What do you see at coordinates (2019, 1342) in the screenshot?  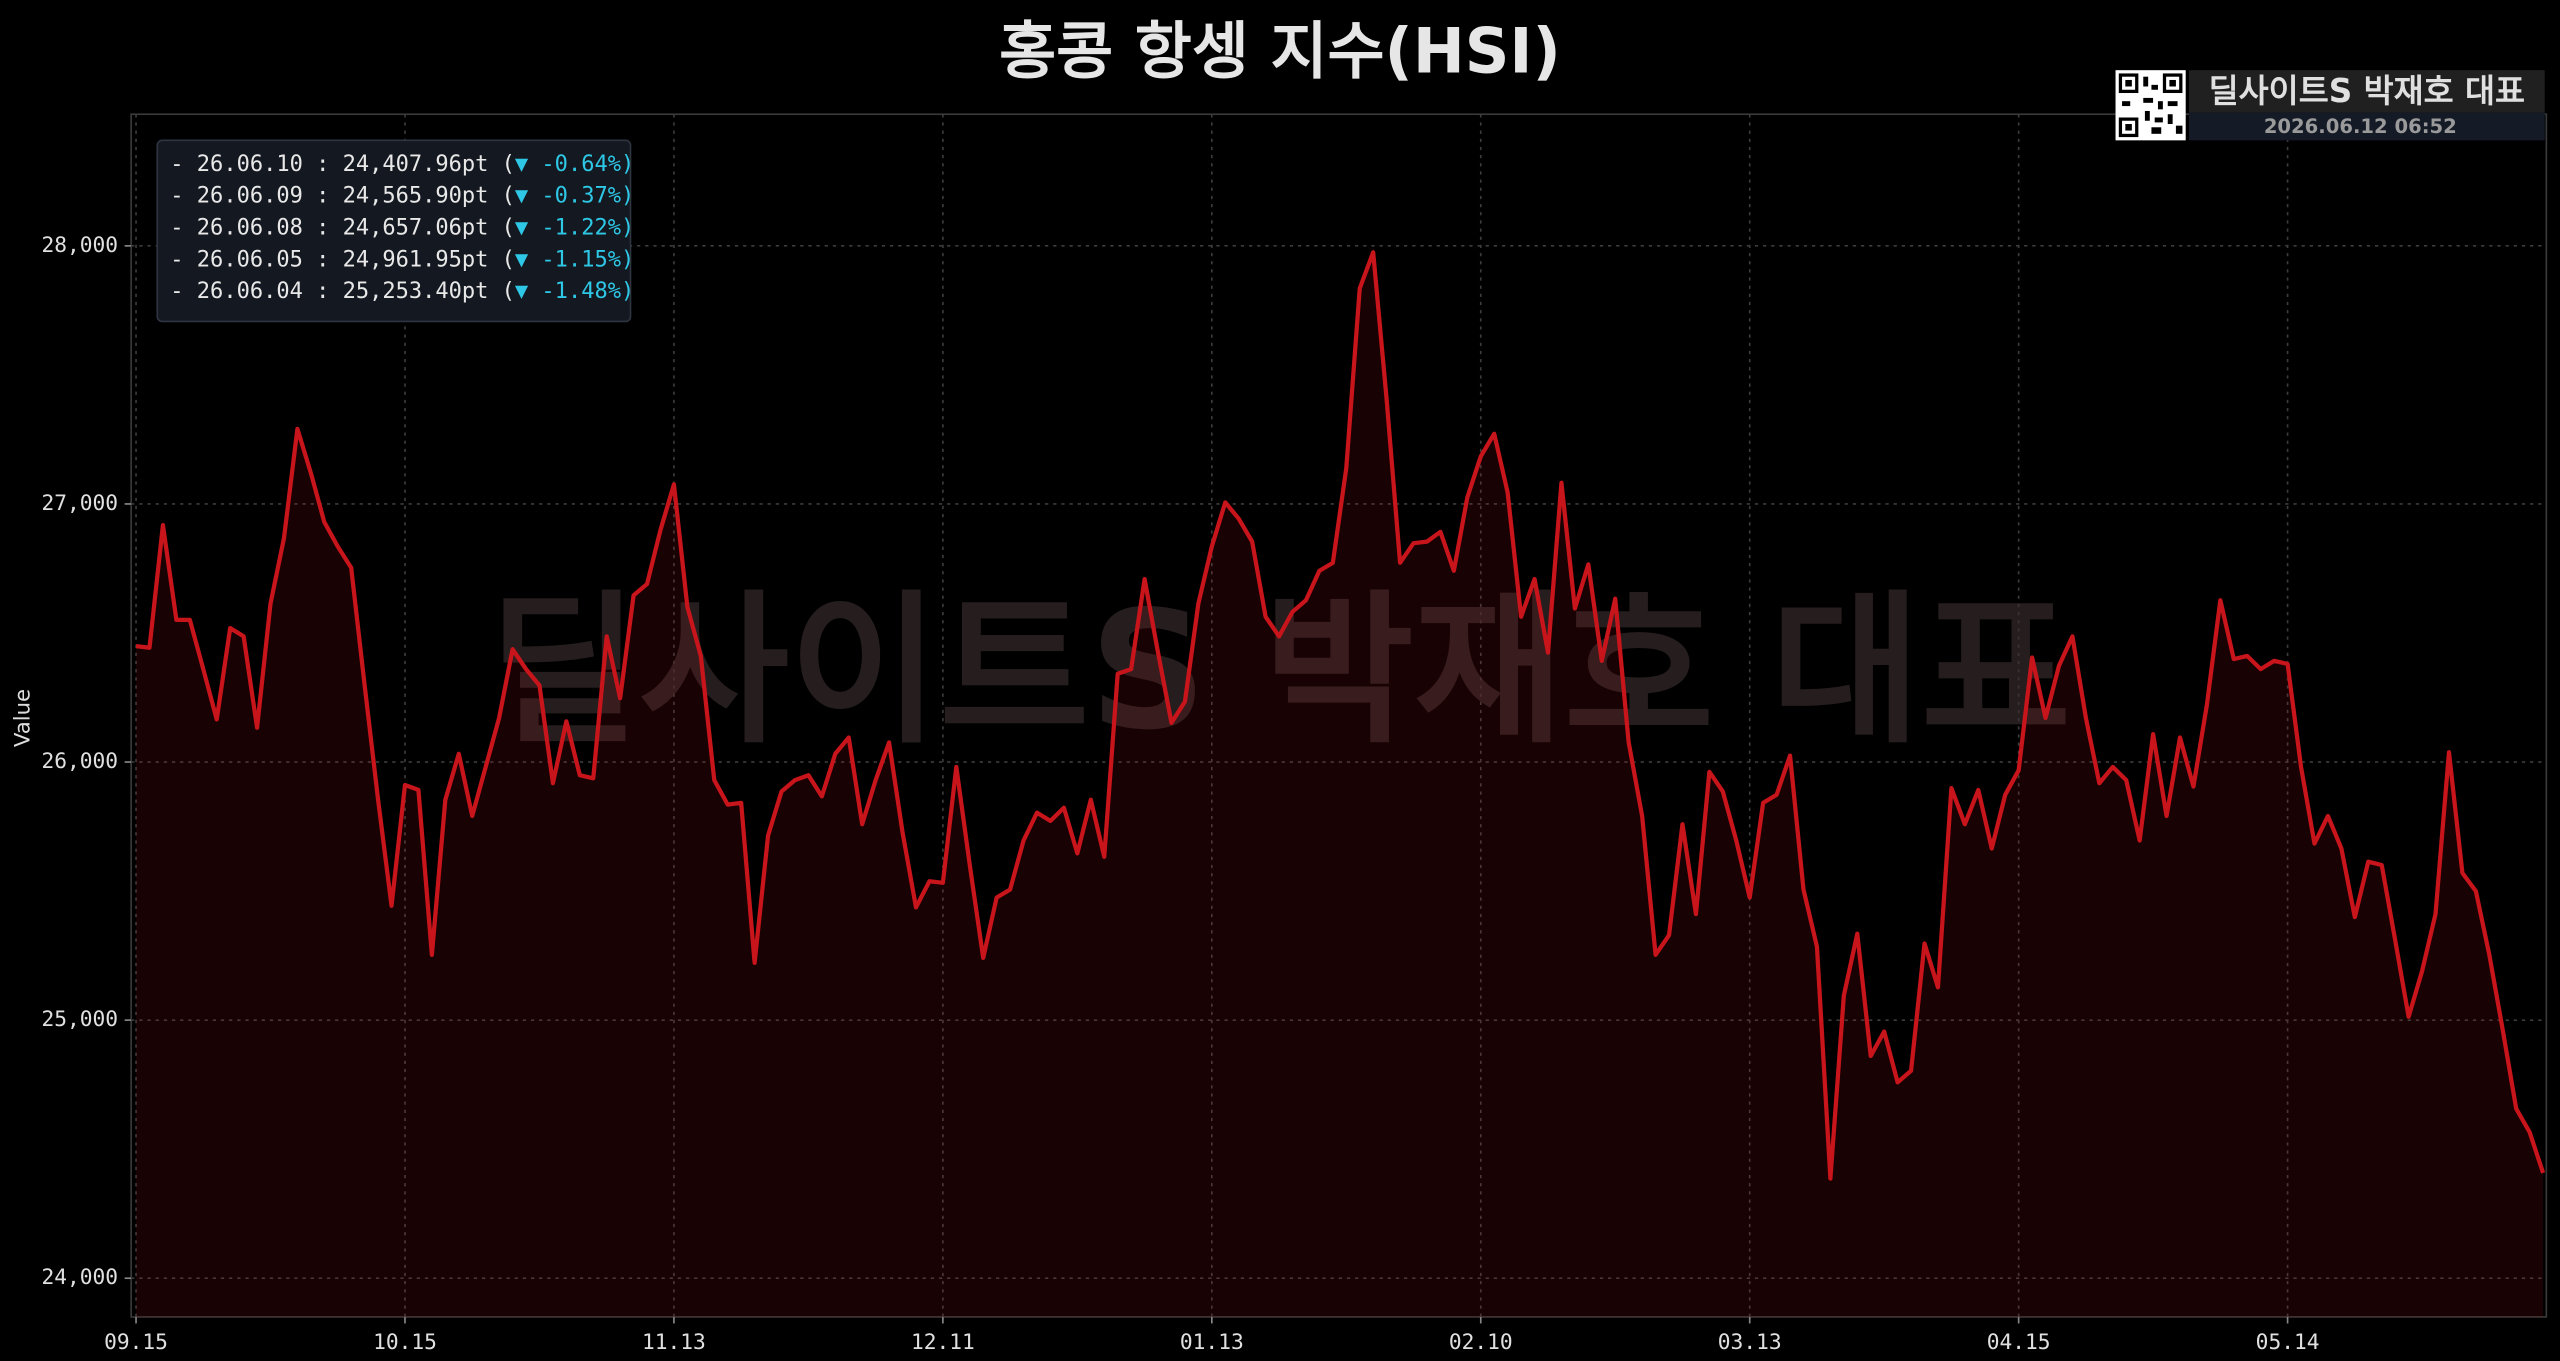 I see `x-tick-label: 04.15` at bounding box center [2019, 1342].